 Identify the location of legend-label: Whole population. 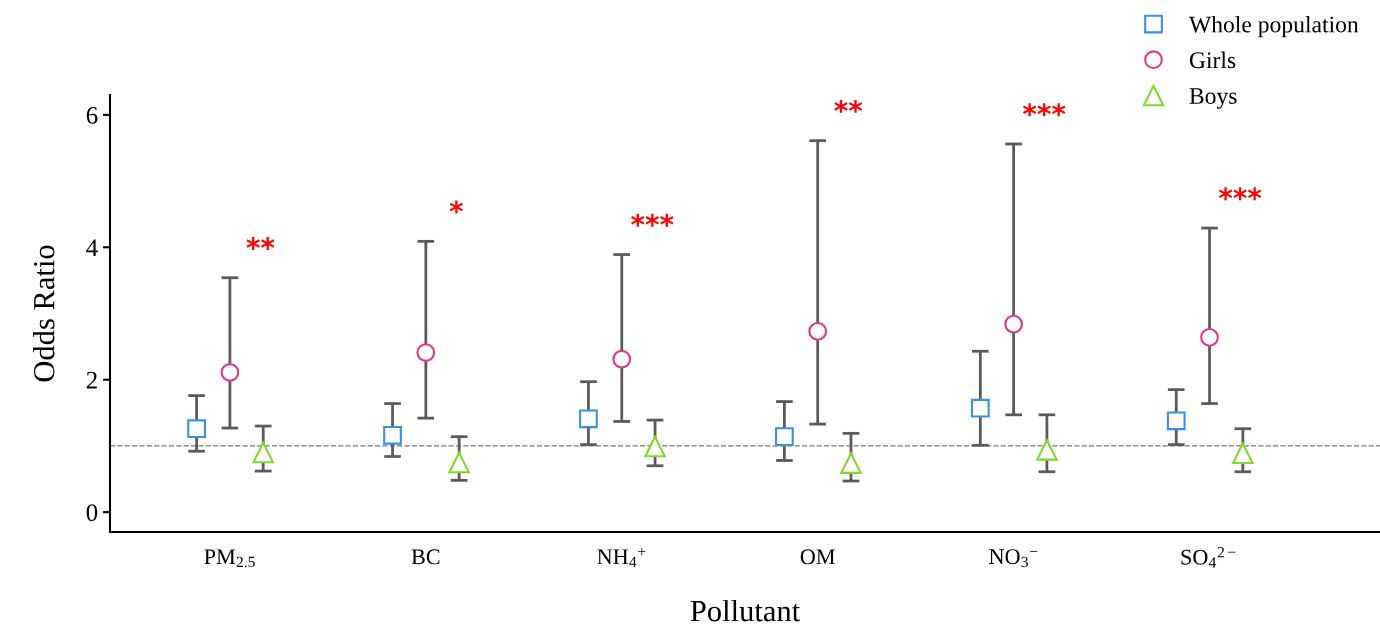
(1273, 26).